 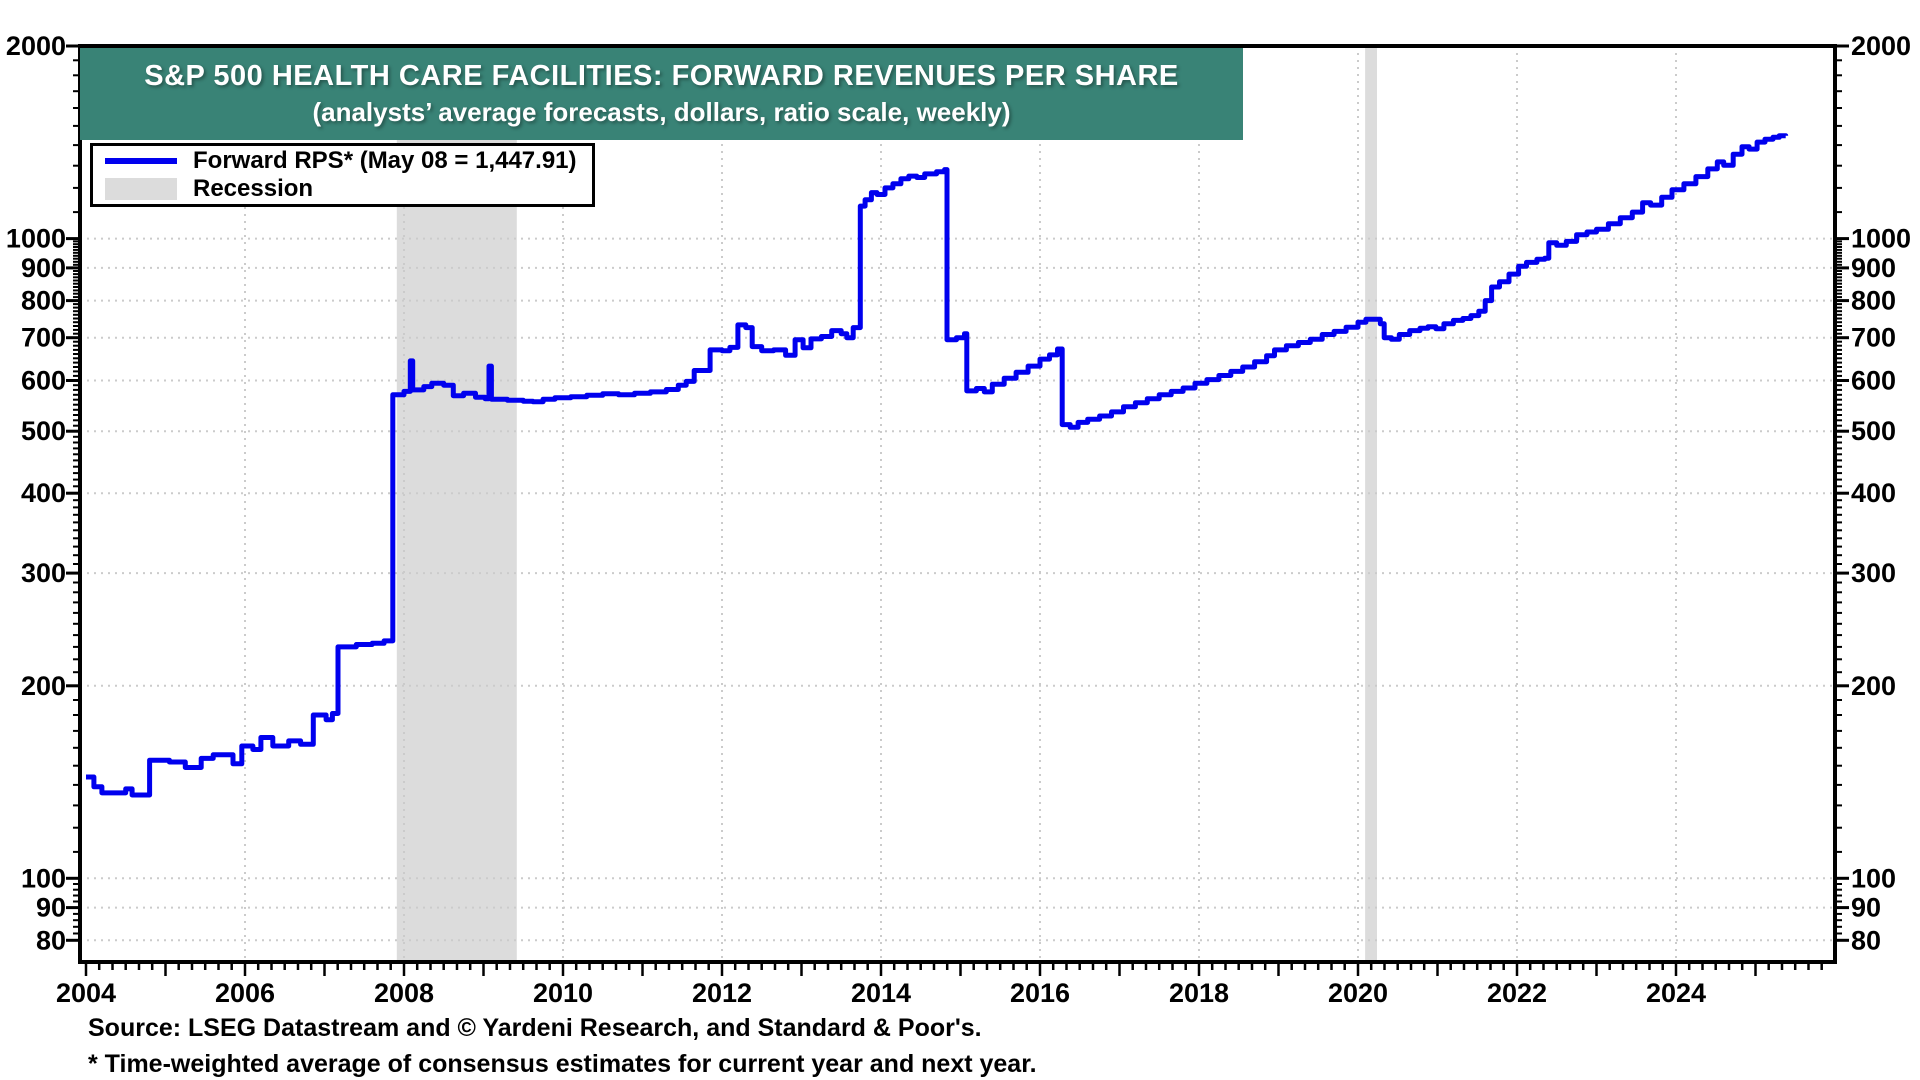 What do you see at coordinates (36, 46) in the screenshot?
I see `y-tick-label-left: 2000` at bounding box center [36, 46].